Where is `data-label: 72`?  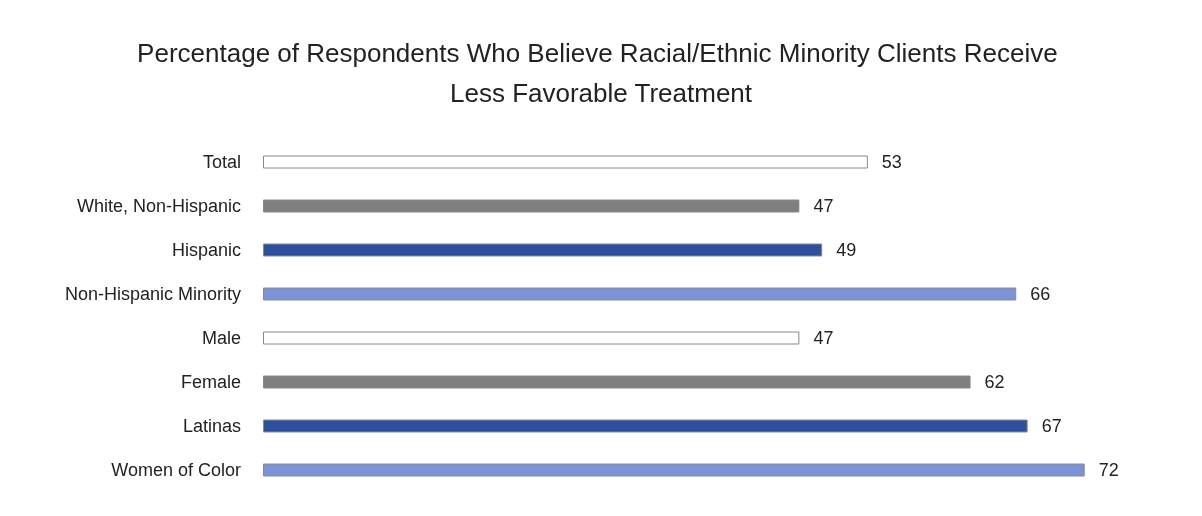
data-label: 72 is located at coordinates (1108, 470).